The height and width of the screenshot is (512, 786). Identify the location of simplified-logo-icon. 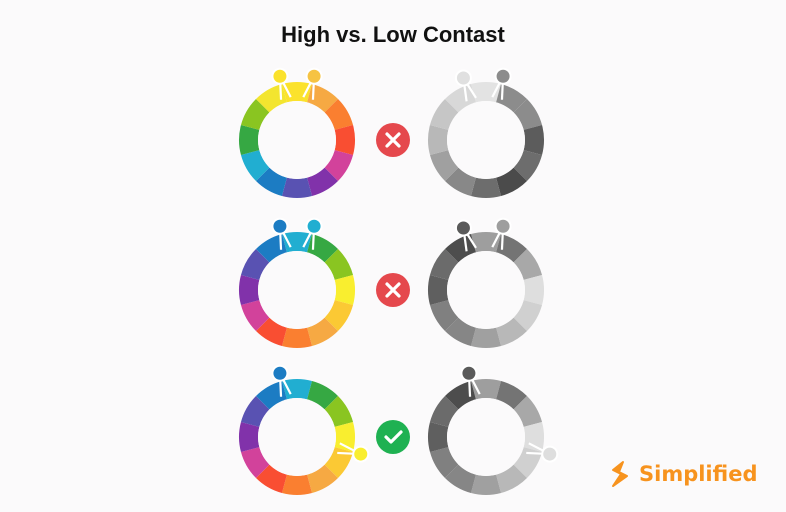
(620, 474).